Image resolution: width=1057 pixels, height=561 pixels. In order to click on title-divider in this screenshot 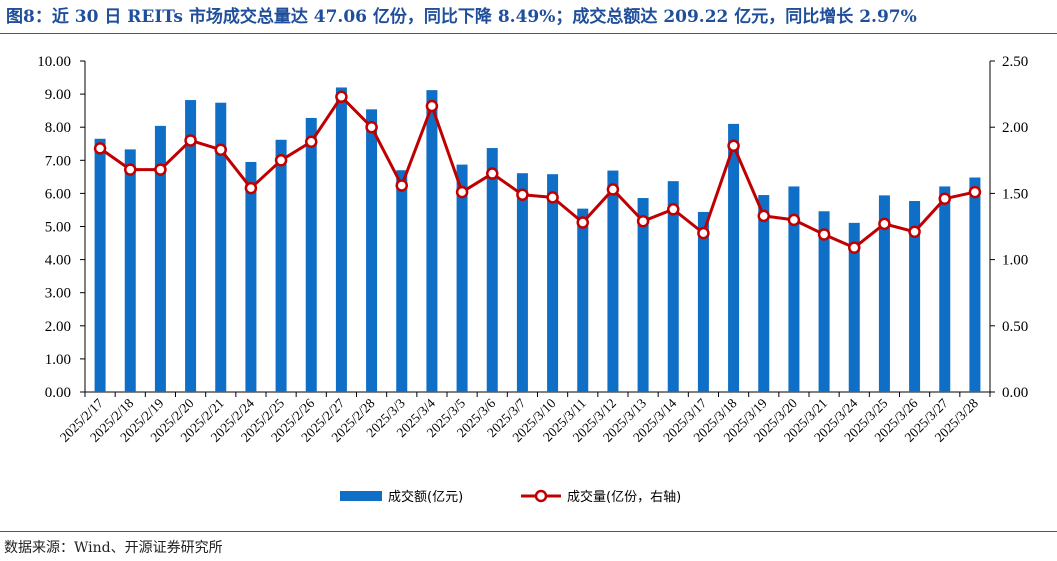, I will do `click(528, 33)`.